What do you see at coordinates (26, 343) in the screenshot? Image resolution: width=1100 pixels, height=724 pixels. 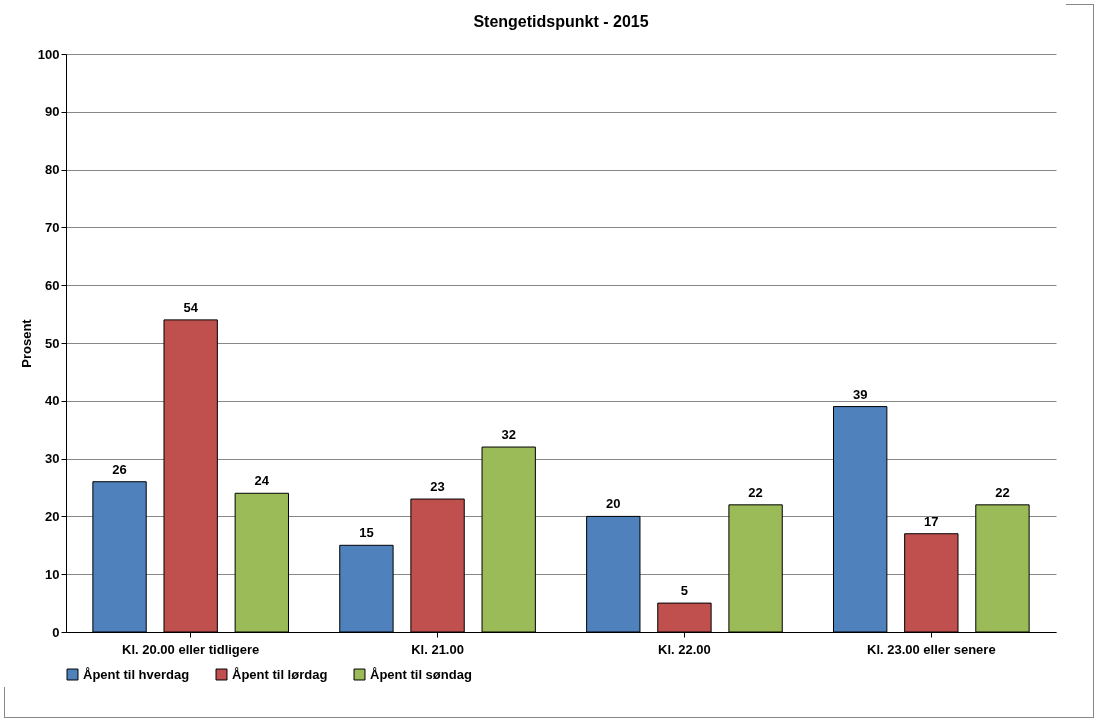 I see `y-axis-title: Prosent` at bounding box center [26, 343].